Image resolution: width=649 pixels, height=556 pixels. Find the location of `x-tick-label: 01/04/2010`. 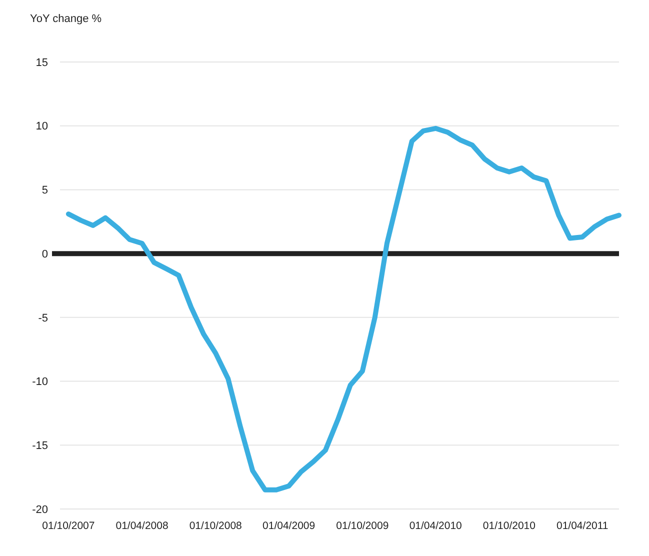

x-tick-label: 01/04/2010 is located at coordinates (435, 526).